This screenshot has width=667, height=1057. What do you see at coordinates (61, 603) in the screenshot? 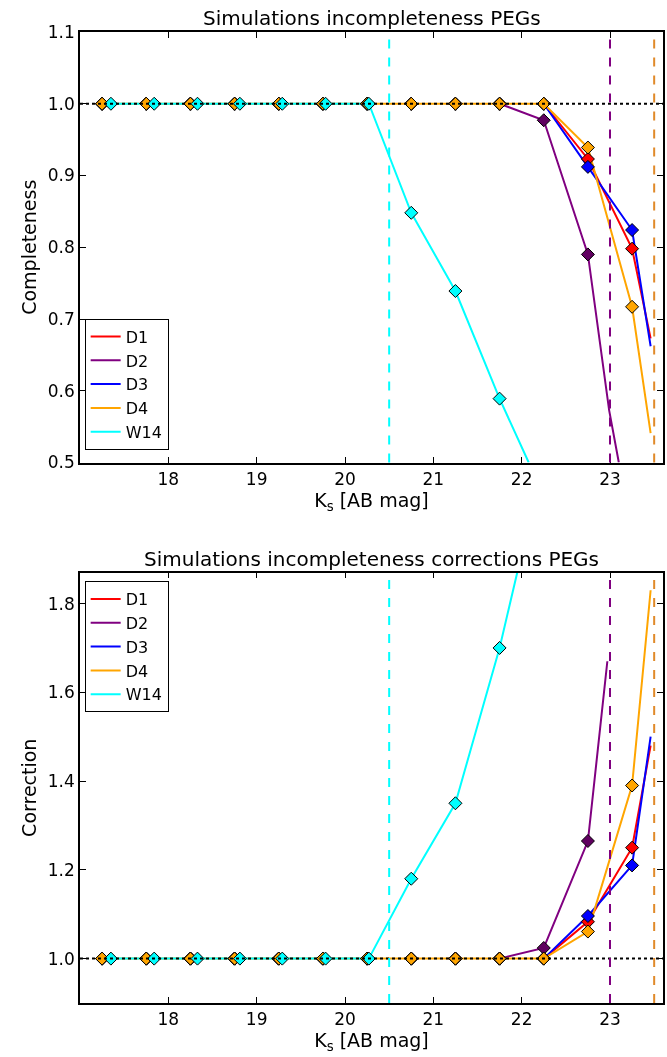
I see `y-tick-label: 1.8` at bounding box center [61, 603].